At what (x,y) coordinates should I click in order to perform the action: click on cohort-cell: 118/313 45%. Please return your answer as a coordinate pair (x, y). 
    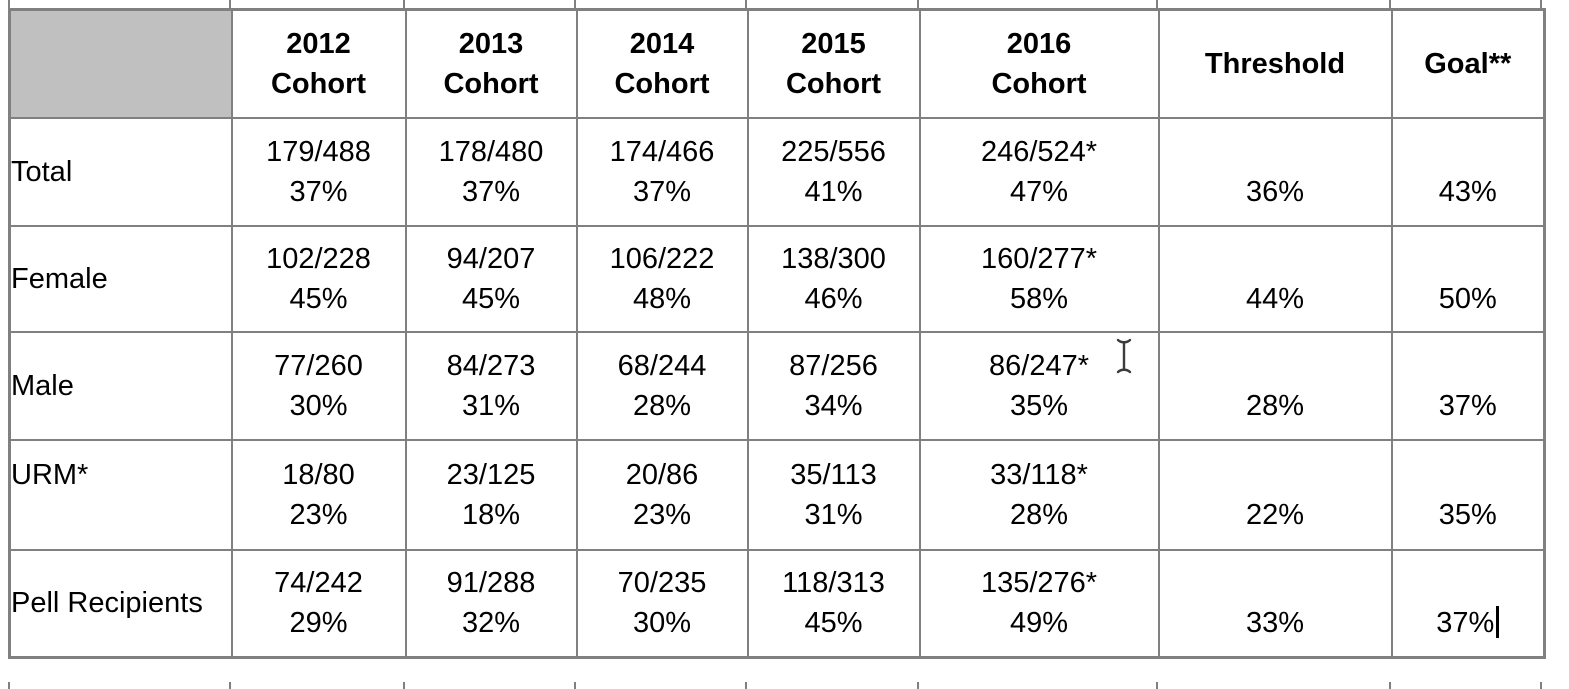
    Looking at the image, I should click on (833, 603).